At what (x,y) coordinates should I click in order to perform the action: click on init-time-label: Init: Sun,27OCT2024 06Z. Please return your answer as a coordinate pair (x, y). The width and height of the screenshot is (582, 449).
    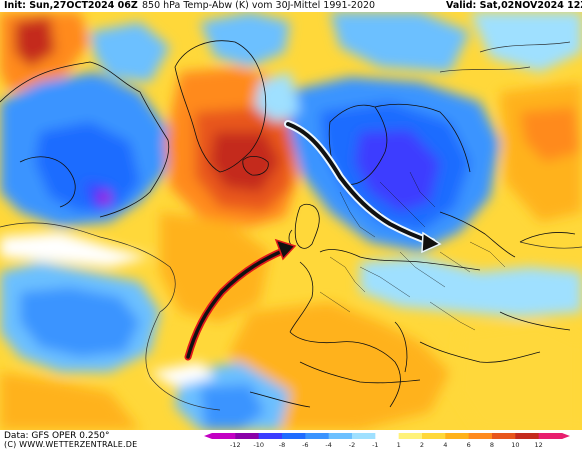
    Looking at the image, I should click on (71, 5).